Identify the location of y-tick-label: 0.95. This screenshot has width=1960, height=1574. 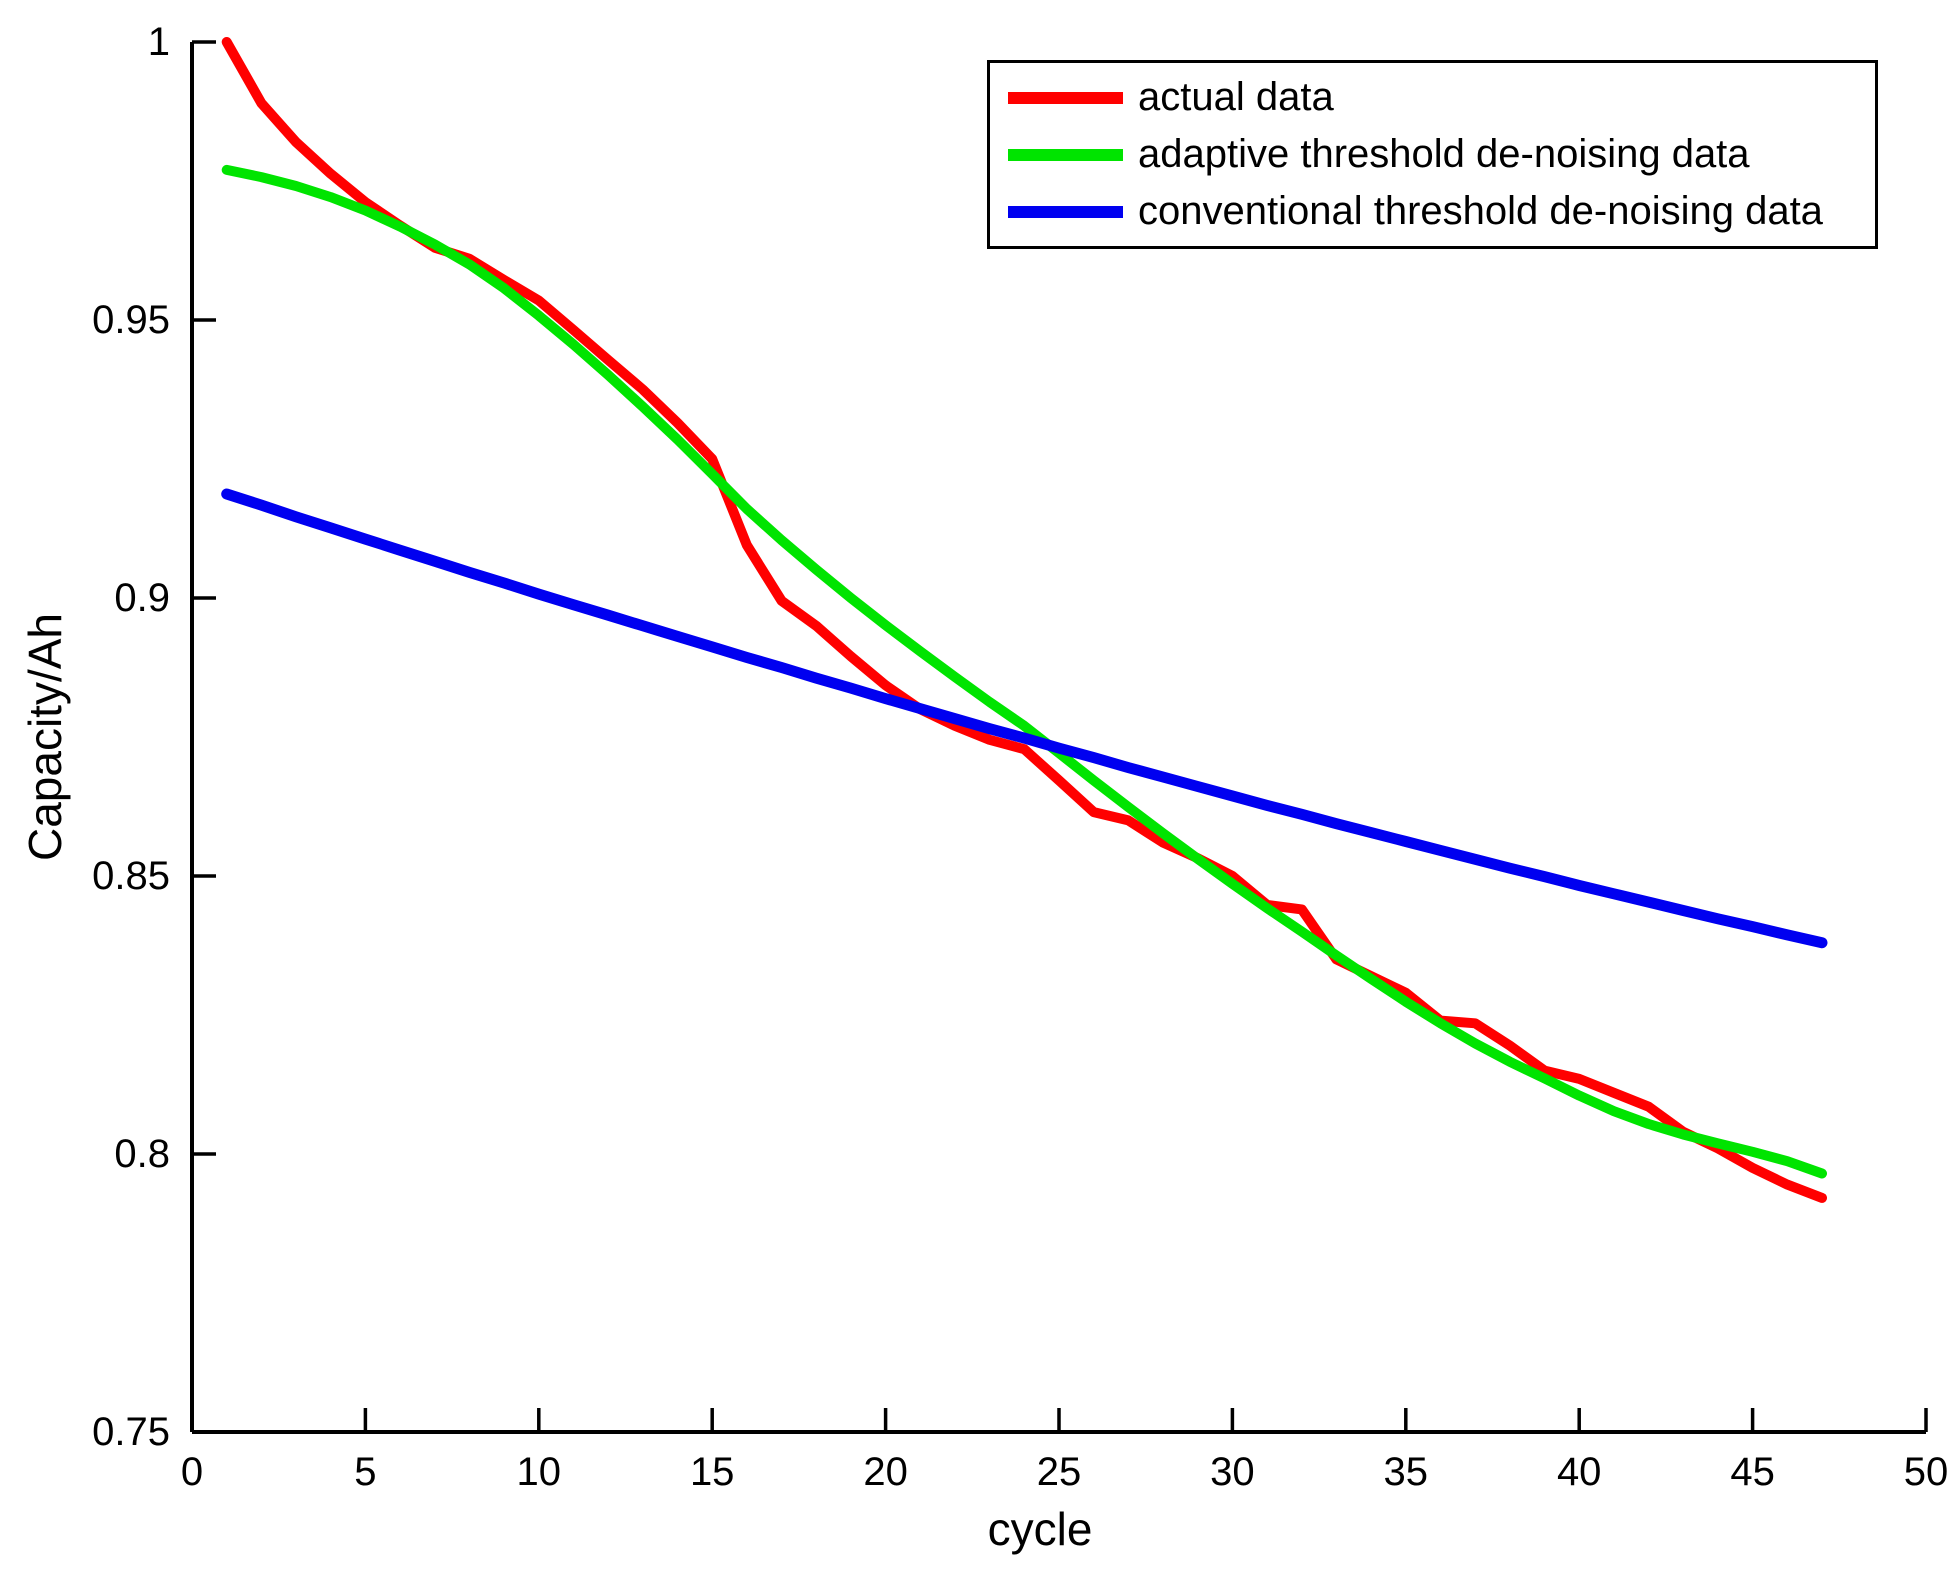
(131, 320).